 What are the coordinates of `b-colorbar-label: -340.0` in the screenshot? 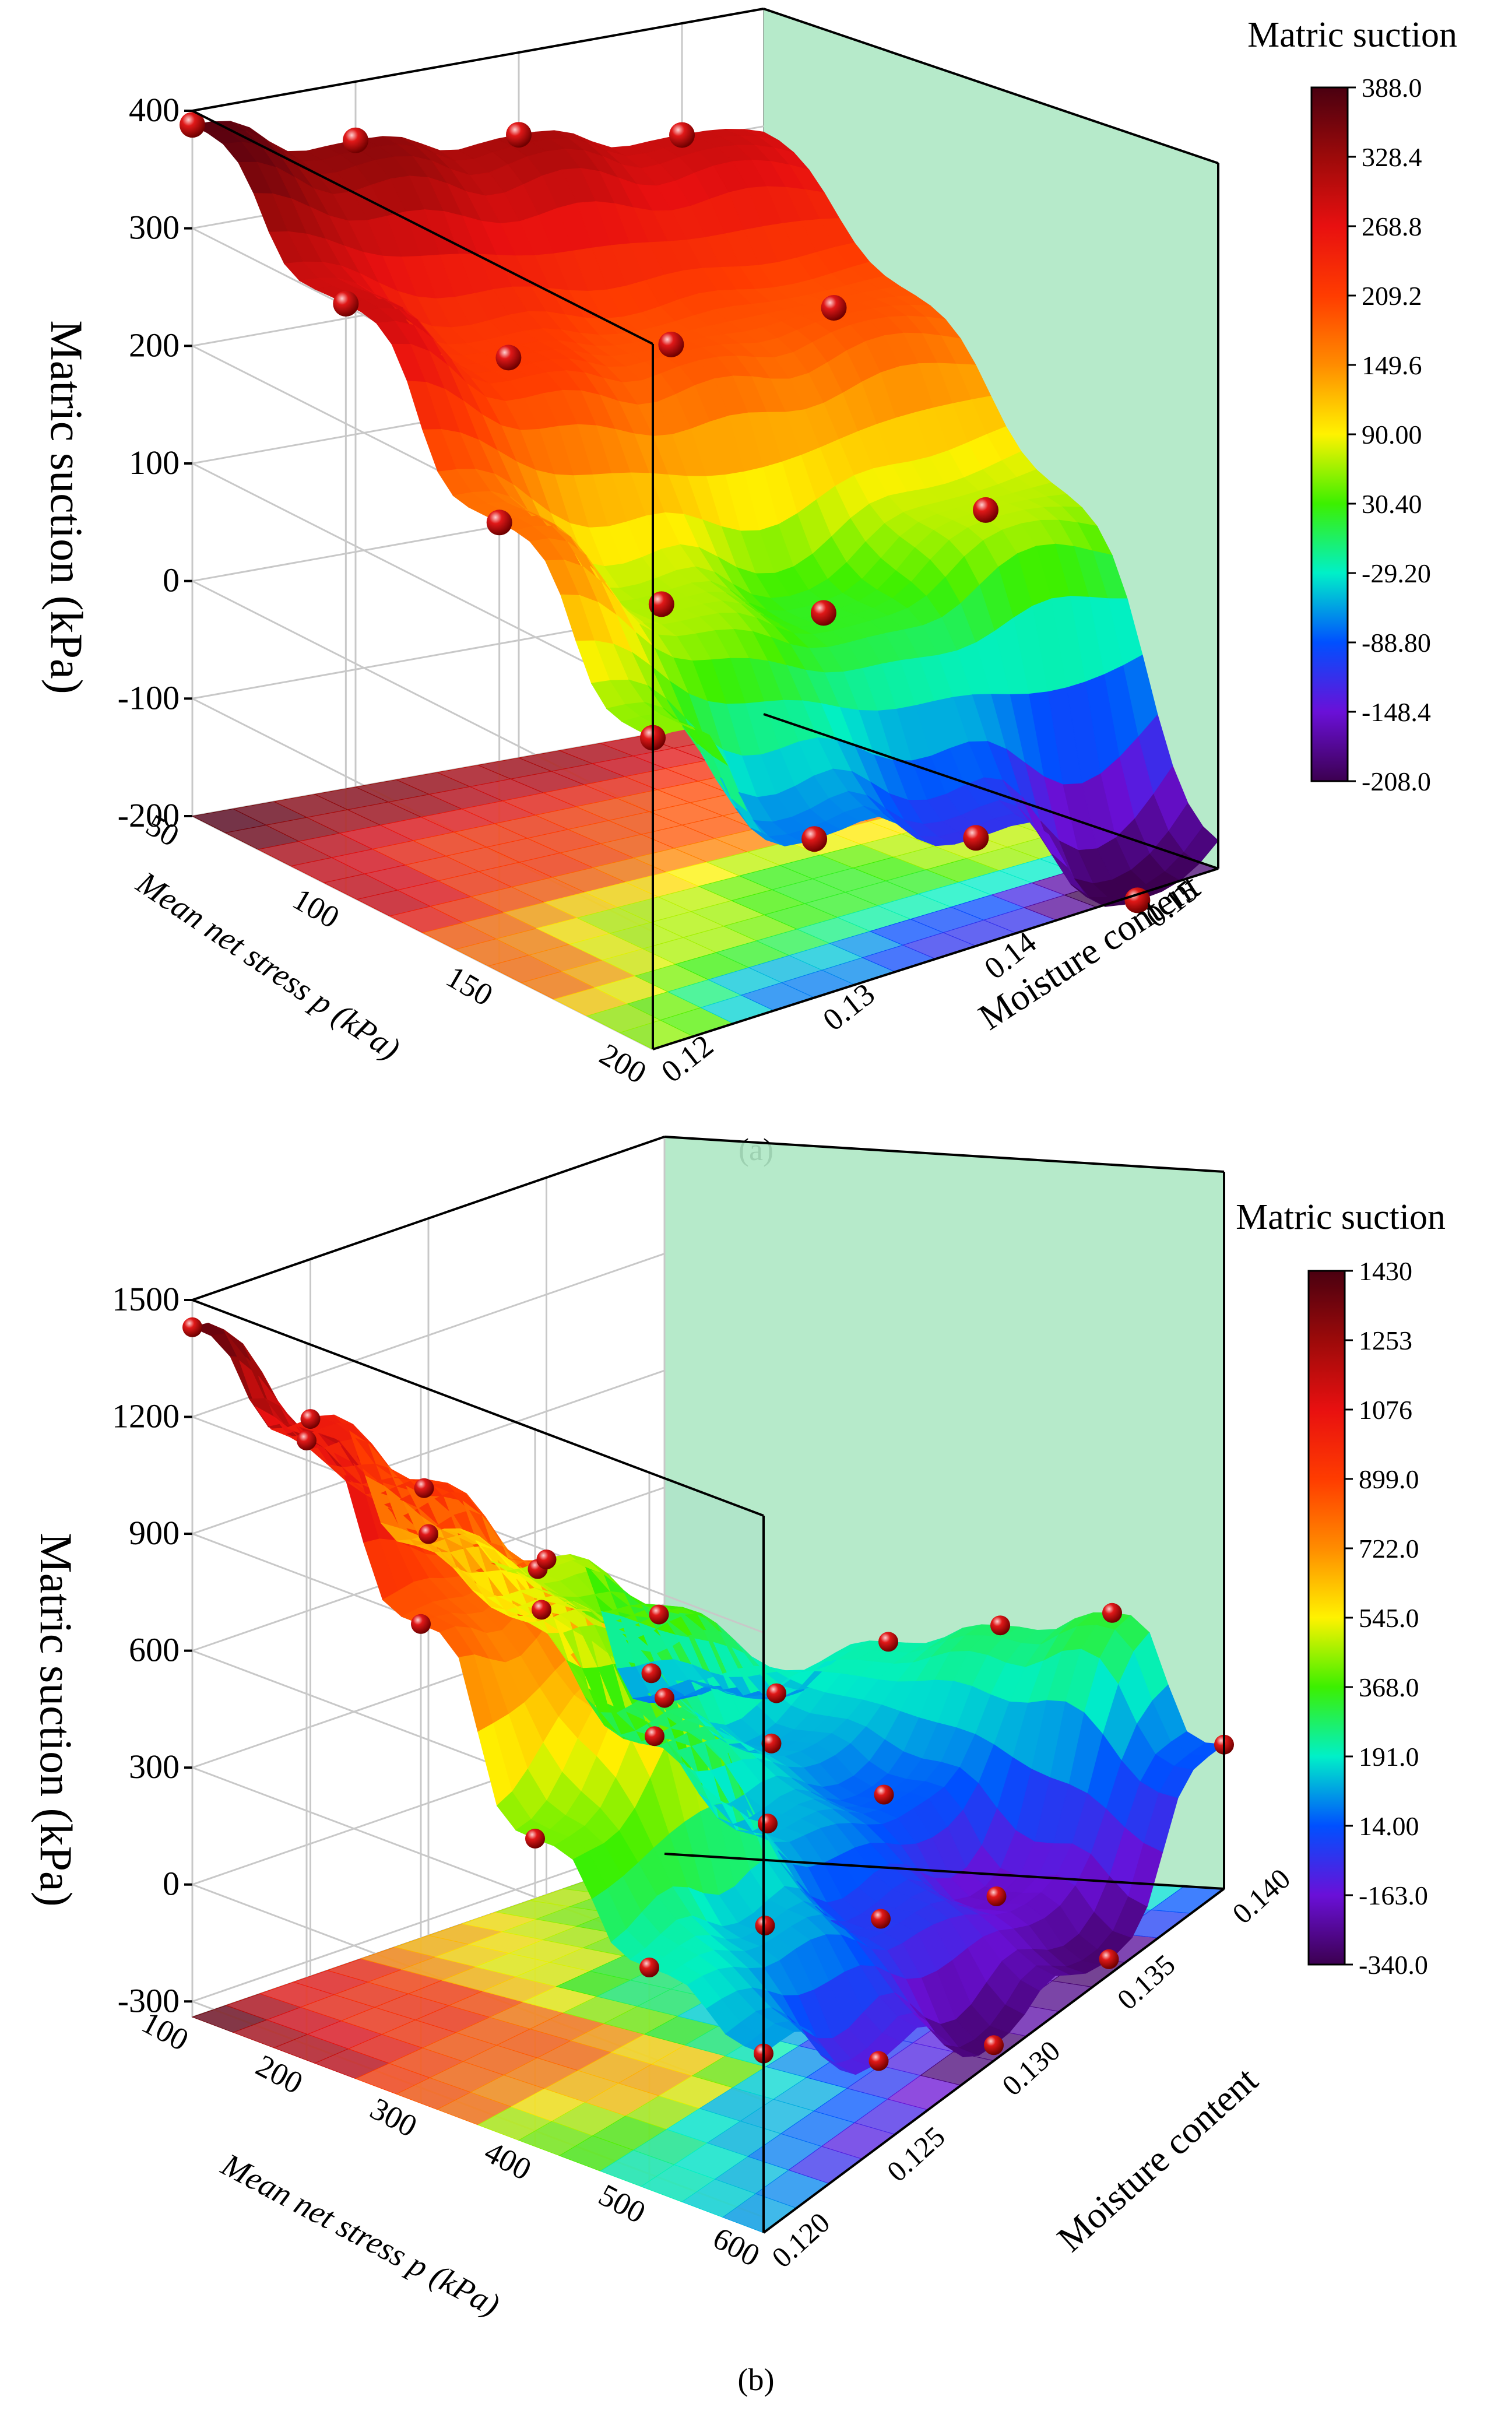 It's located at (1393, 1965).